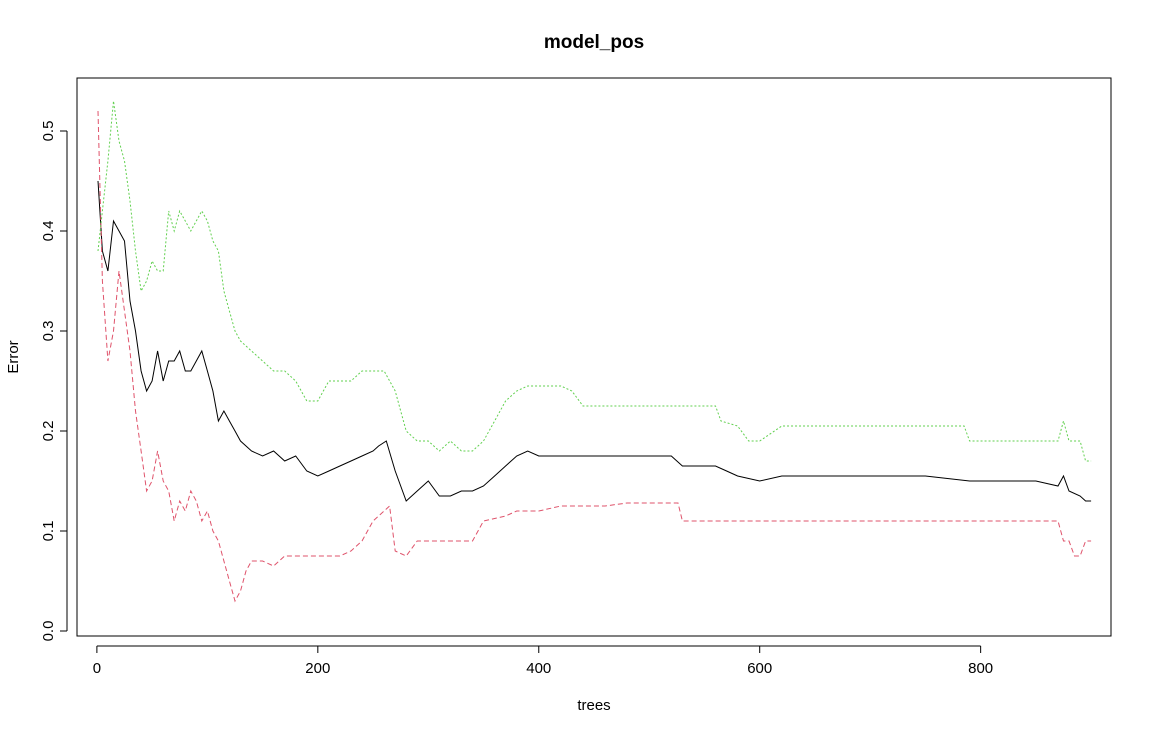 The width and height of the screenshot is (1152, 735). I want to click on x-tick-label: 0, so click(97, 668).